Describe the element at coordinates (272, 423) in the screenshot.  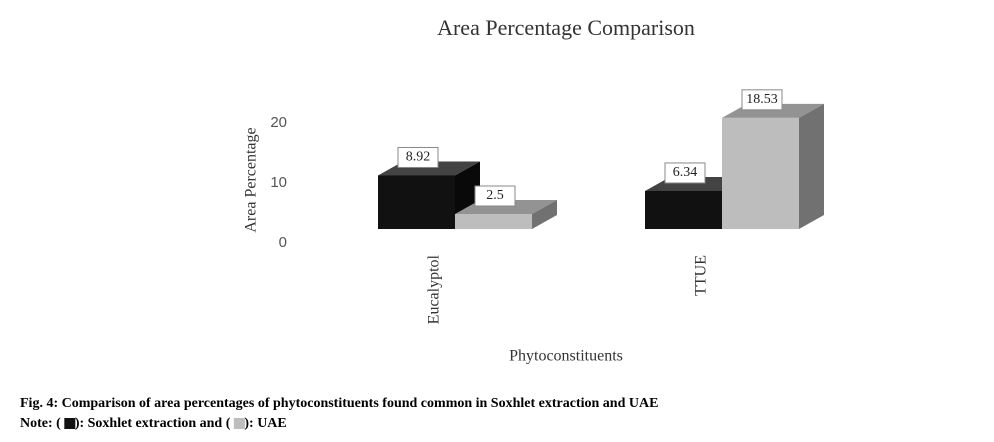
I see `legend-label: UAE` at that location.